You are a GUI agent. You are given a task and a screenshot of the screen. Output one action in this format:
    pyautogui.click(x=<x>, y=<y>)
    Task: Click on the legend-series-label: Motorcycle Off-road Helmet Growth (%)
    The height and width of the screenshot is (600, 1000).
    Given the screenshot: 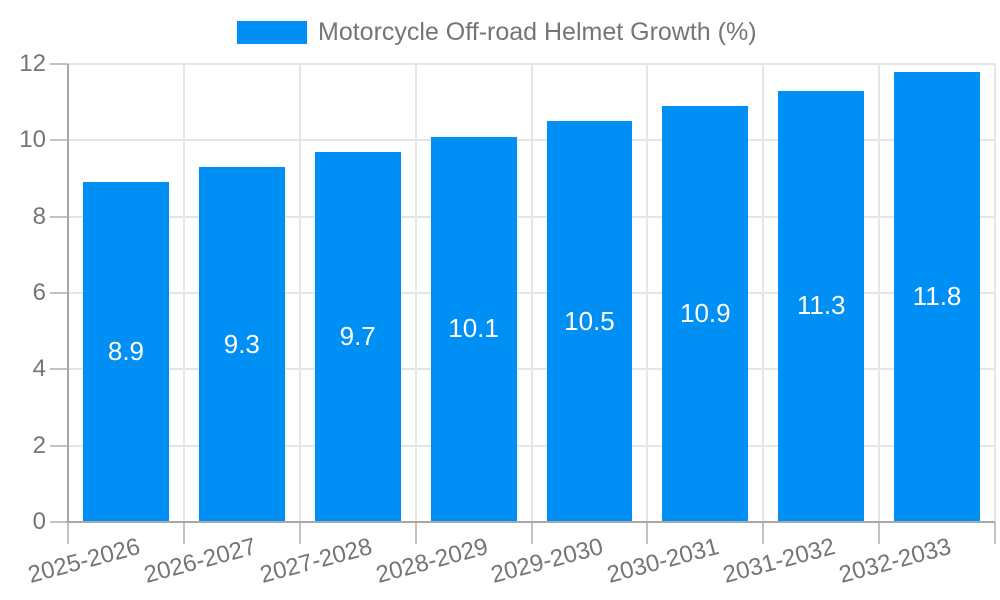 What is the action you would take?
    pyautogui.click(x=537, y=32)
    